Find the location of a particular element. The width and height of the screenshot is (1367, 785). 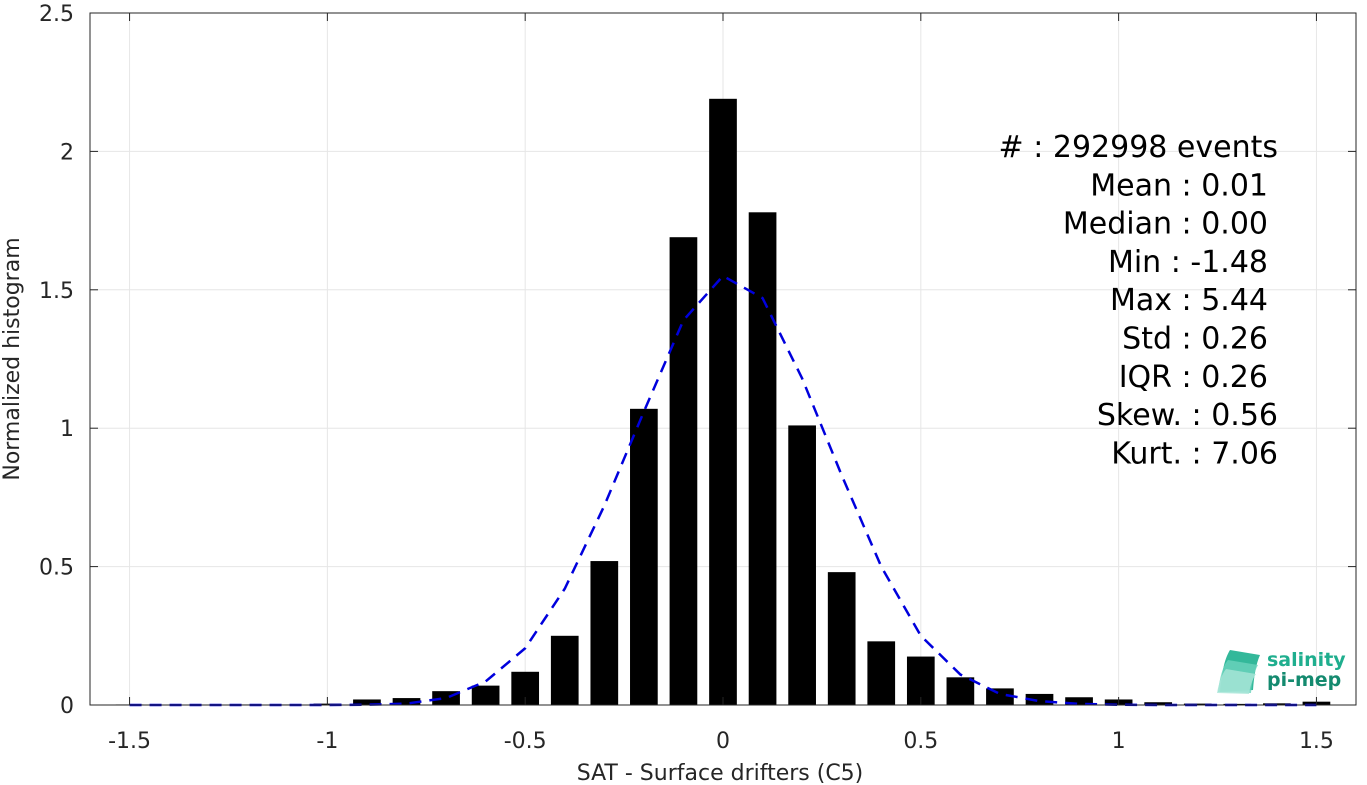

x-tick-label: 0.5 is located at coordinates (920, 741).